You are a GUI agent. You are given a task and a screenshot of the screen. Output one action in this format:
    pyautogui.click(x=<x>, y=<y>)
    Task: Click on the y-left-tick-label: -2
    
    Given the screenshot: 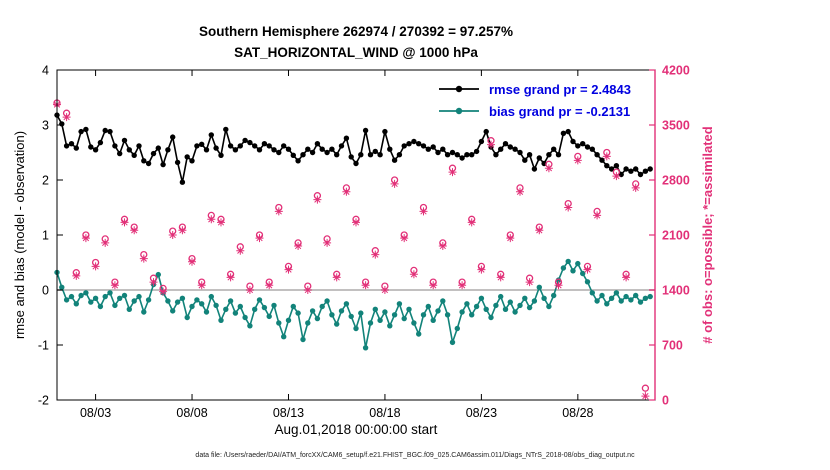 What is the action you would take?
    pyautogui.click(x=43, y=401)
    